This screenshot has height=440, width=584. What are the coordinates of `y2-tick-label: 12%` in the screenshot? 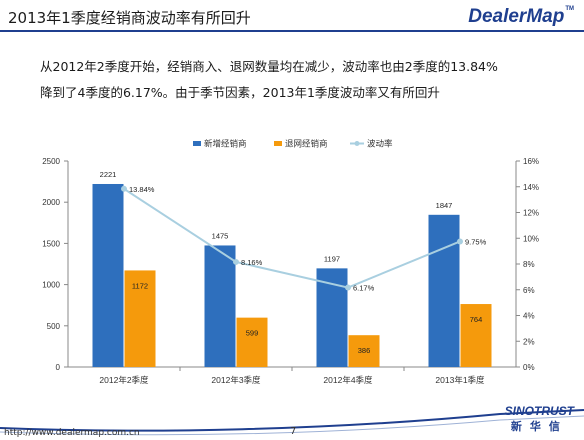 It's located at (531, 213).